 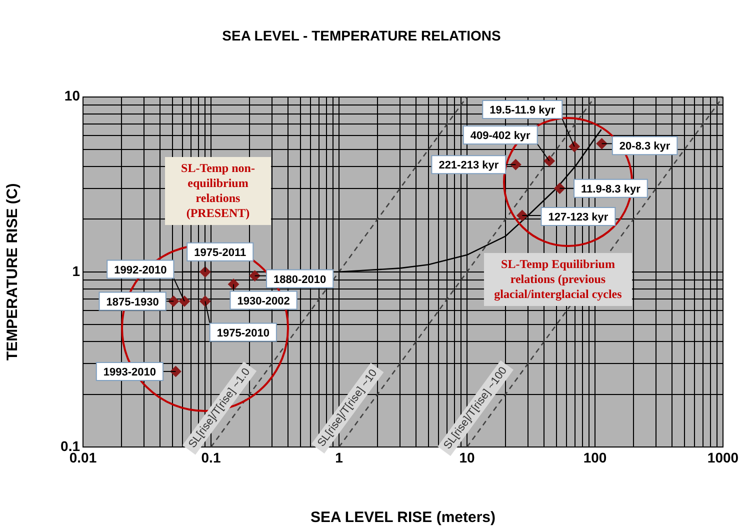 I want to click on annotation: 1975-2010, so click(x=243, y=333).